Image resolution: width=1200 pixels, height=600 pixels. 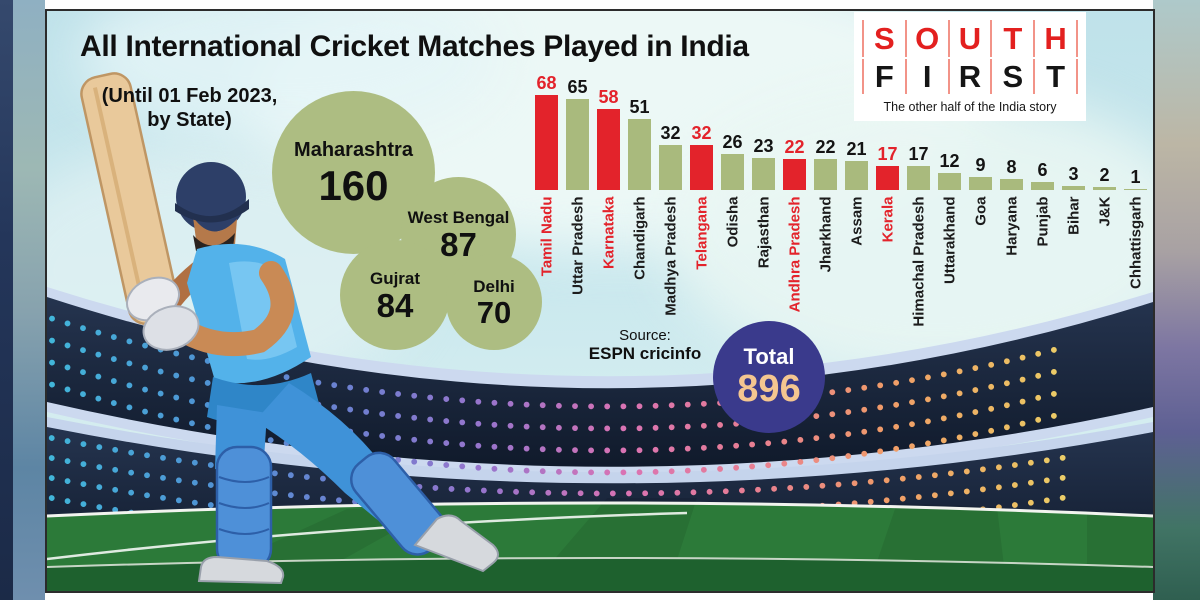 What do you see at coordinates (287, 76) in the screenshot?
I see `cloud-shape` at bounding box center [287, 76].